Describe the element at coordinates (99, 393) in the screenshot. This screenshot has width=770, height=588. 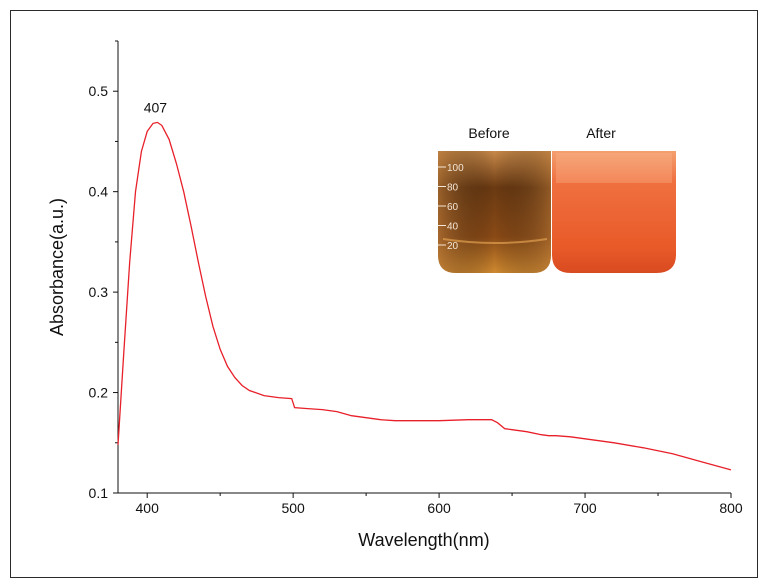
I see `y-tick-label: 0.2` at that location.